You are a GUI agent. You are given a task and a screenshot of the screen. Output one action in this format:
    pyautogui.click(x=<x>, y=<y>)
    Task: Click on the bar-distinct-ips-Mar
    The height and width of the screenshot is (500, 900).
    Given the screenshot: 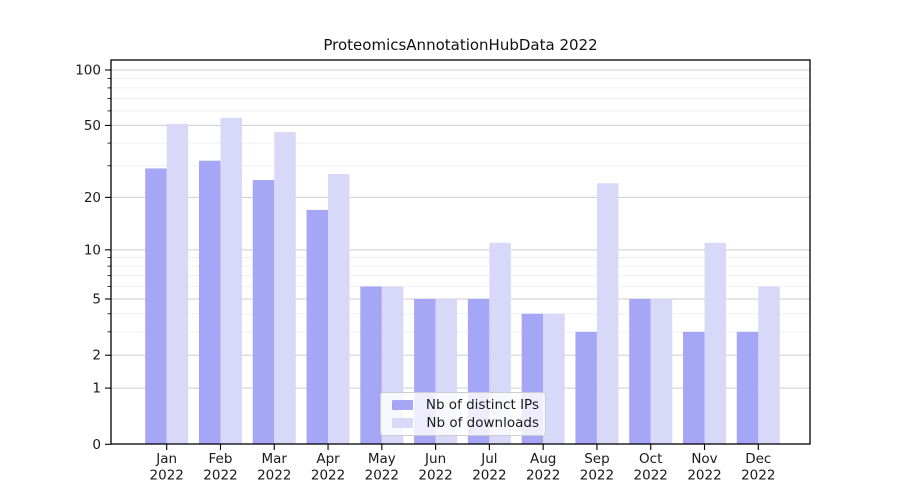 What is the action you would take?
    pyautogui.click(x=263, y=312)
    